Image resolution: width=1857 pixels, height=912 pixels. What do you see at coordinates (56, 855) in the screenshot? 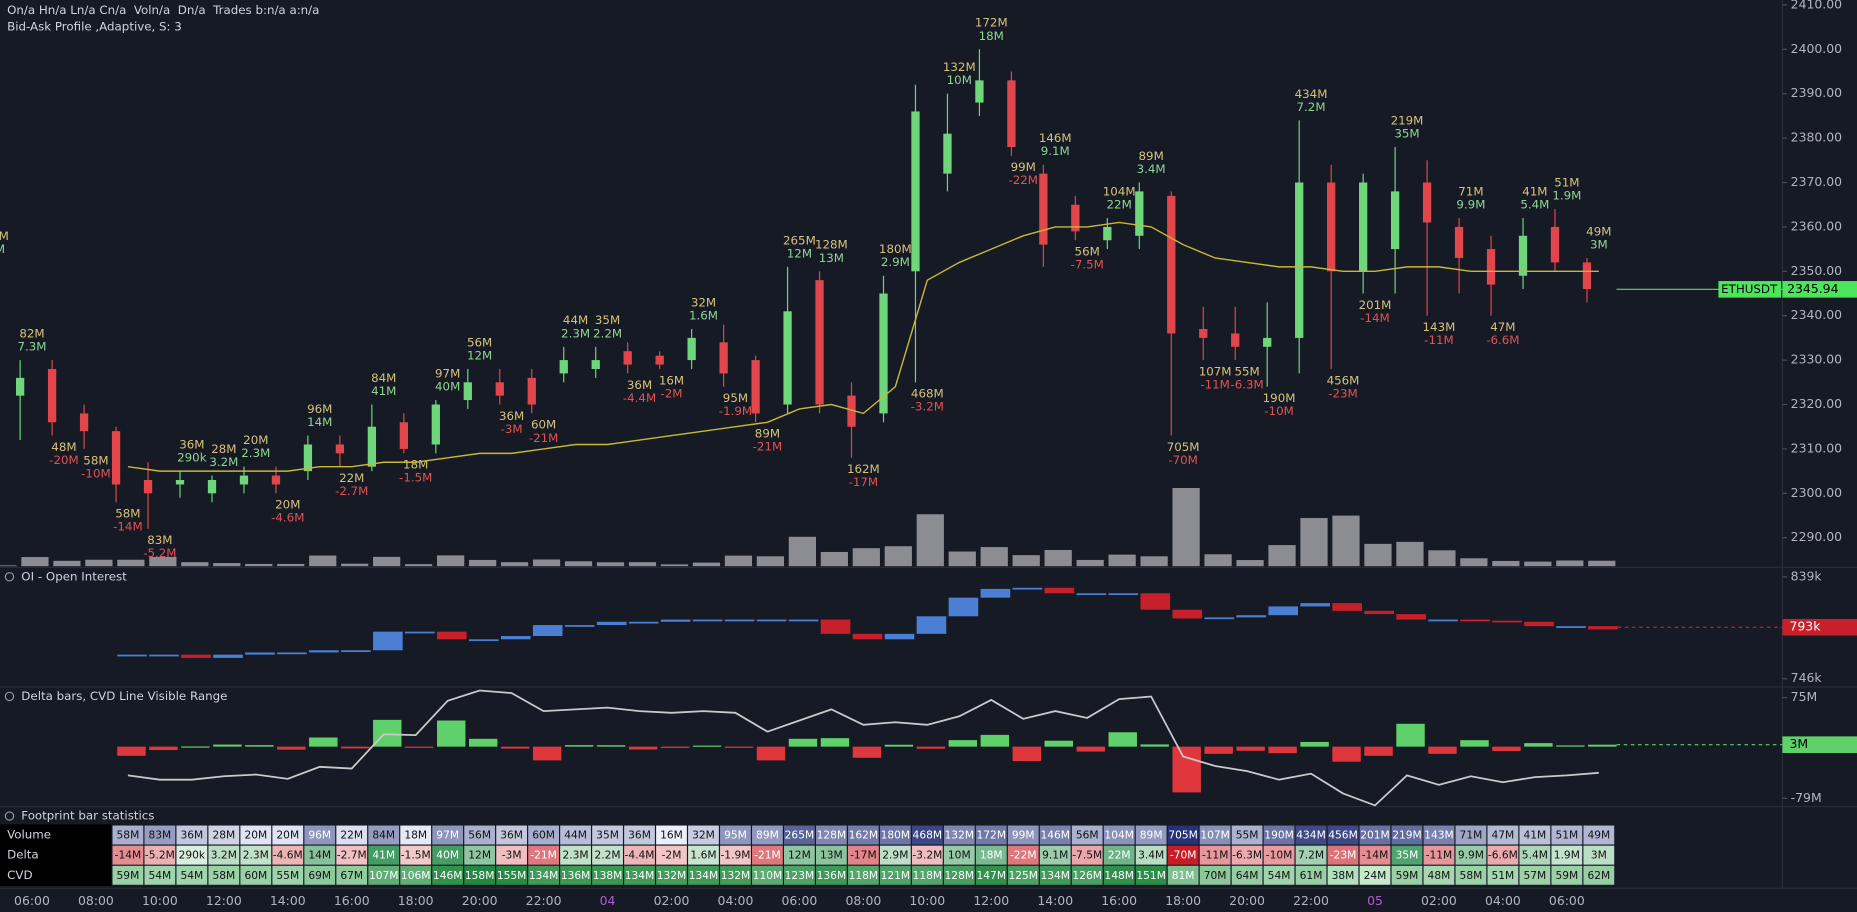
I see `table-label-column` at bounding box center [56, 855].